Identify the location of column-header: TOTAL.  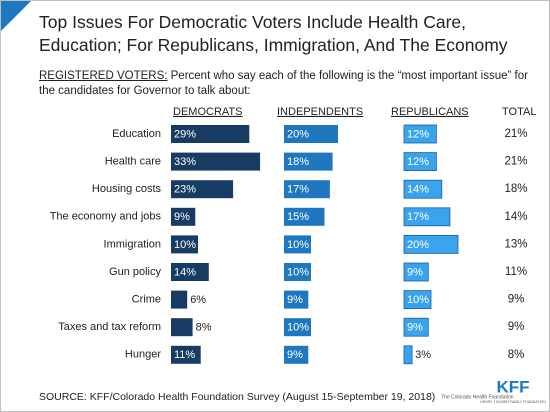
(519, 112).